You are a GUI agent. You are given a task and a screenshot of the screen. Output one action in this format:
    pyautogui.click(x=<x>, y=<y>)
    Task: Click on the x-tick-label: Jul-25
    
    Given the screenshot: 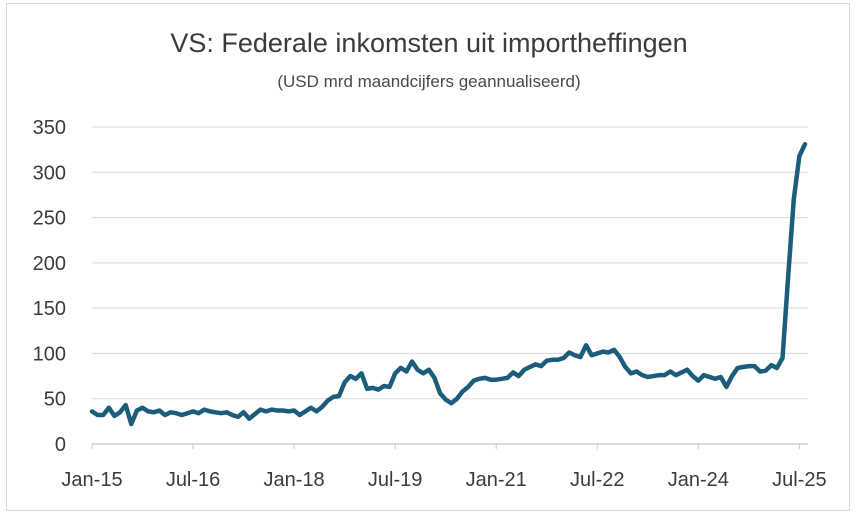 What is the action you would take?
    pyautogui.click(x=799, y=480)
    